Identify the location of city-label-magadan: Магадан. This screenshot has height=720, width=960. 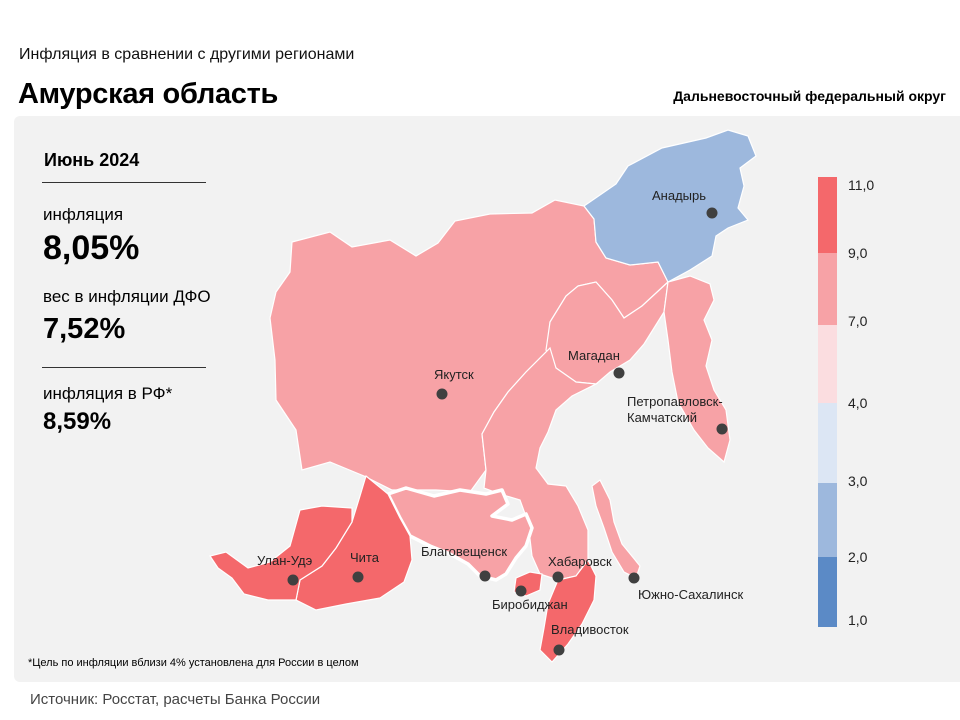
(594, 355).